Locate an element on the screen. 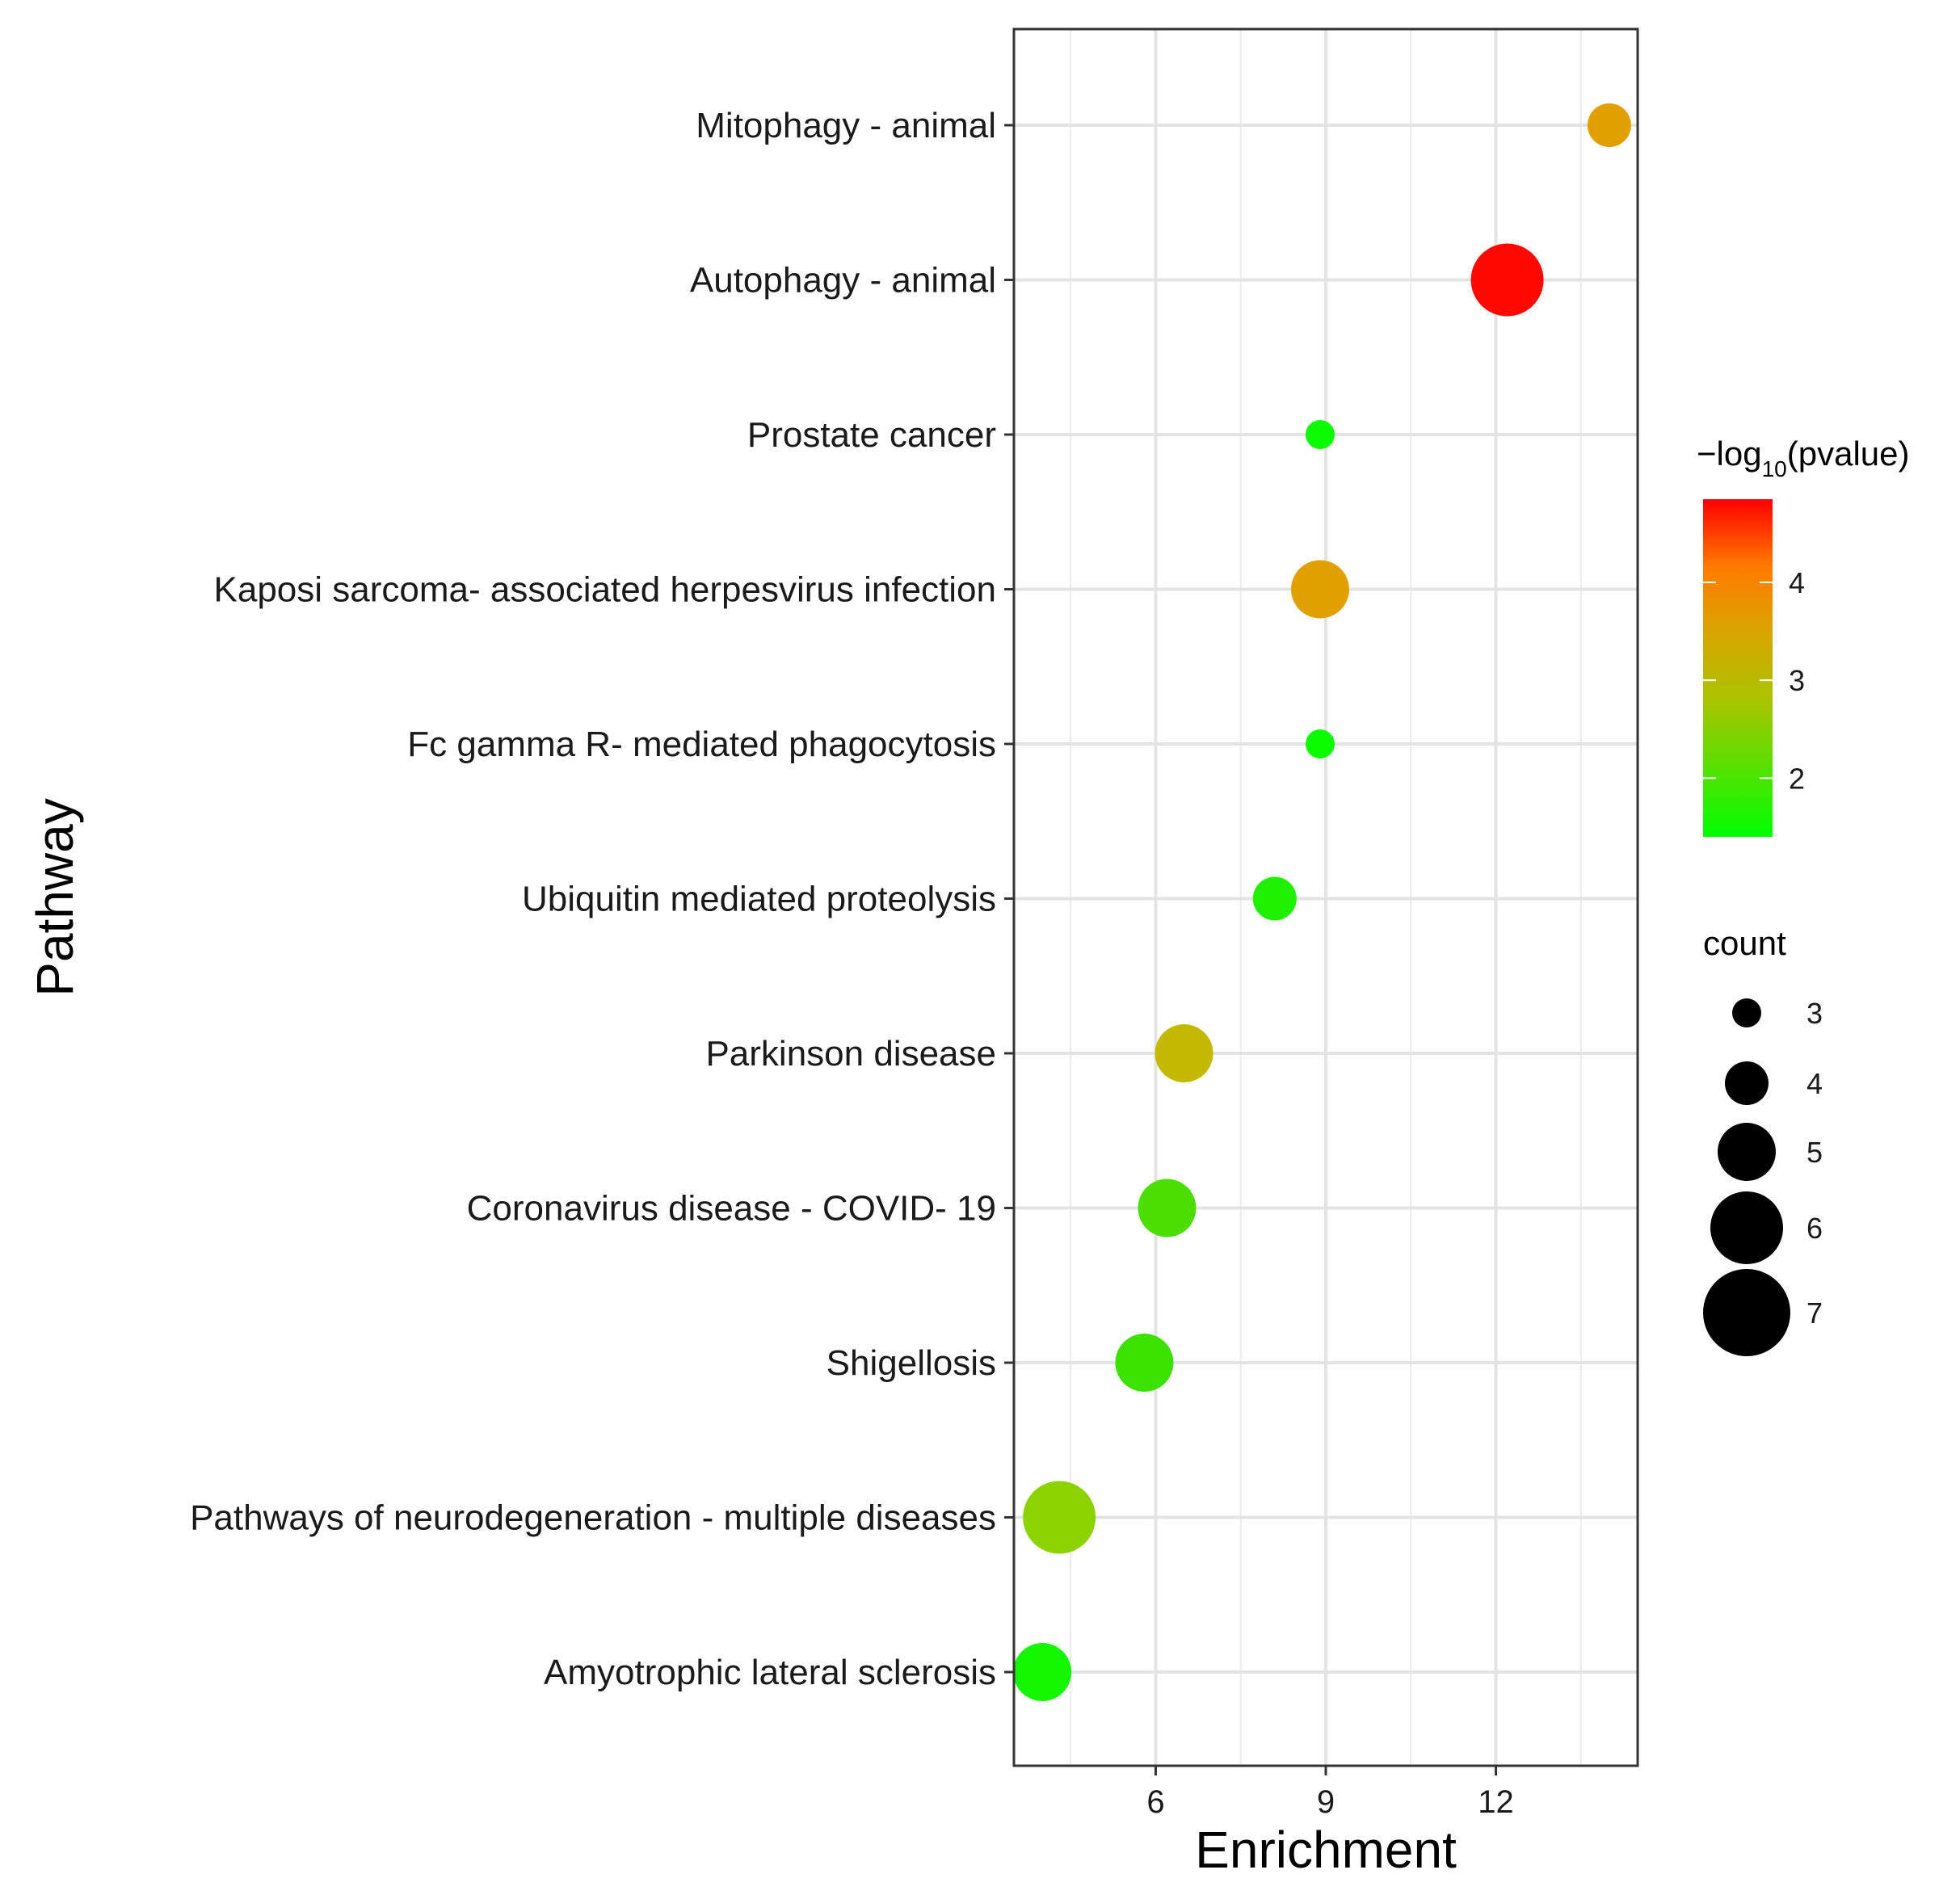 Image resolution: width=1960 pixels, height=1895 pixels. y-tick-label: Mitophagy - animal is located at coordinates (846, 125).